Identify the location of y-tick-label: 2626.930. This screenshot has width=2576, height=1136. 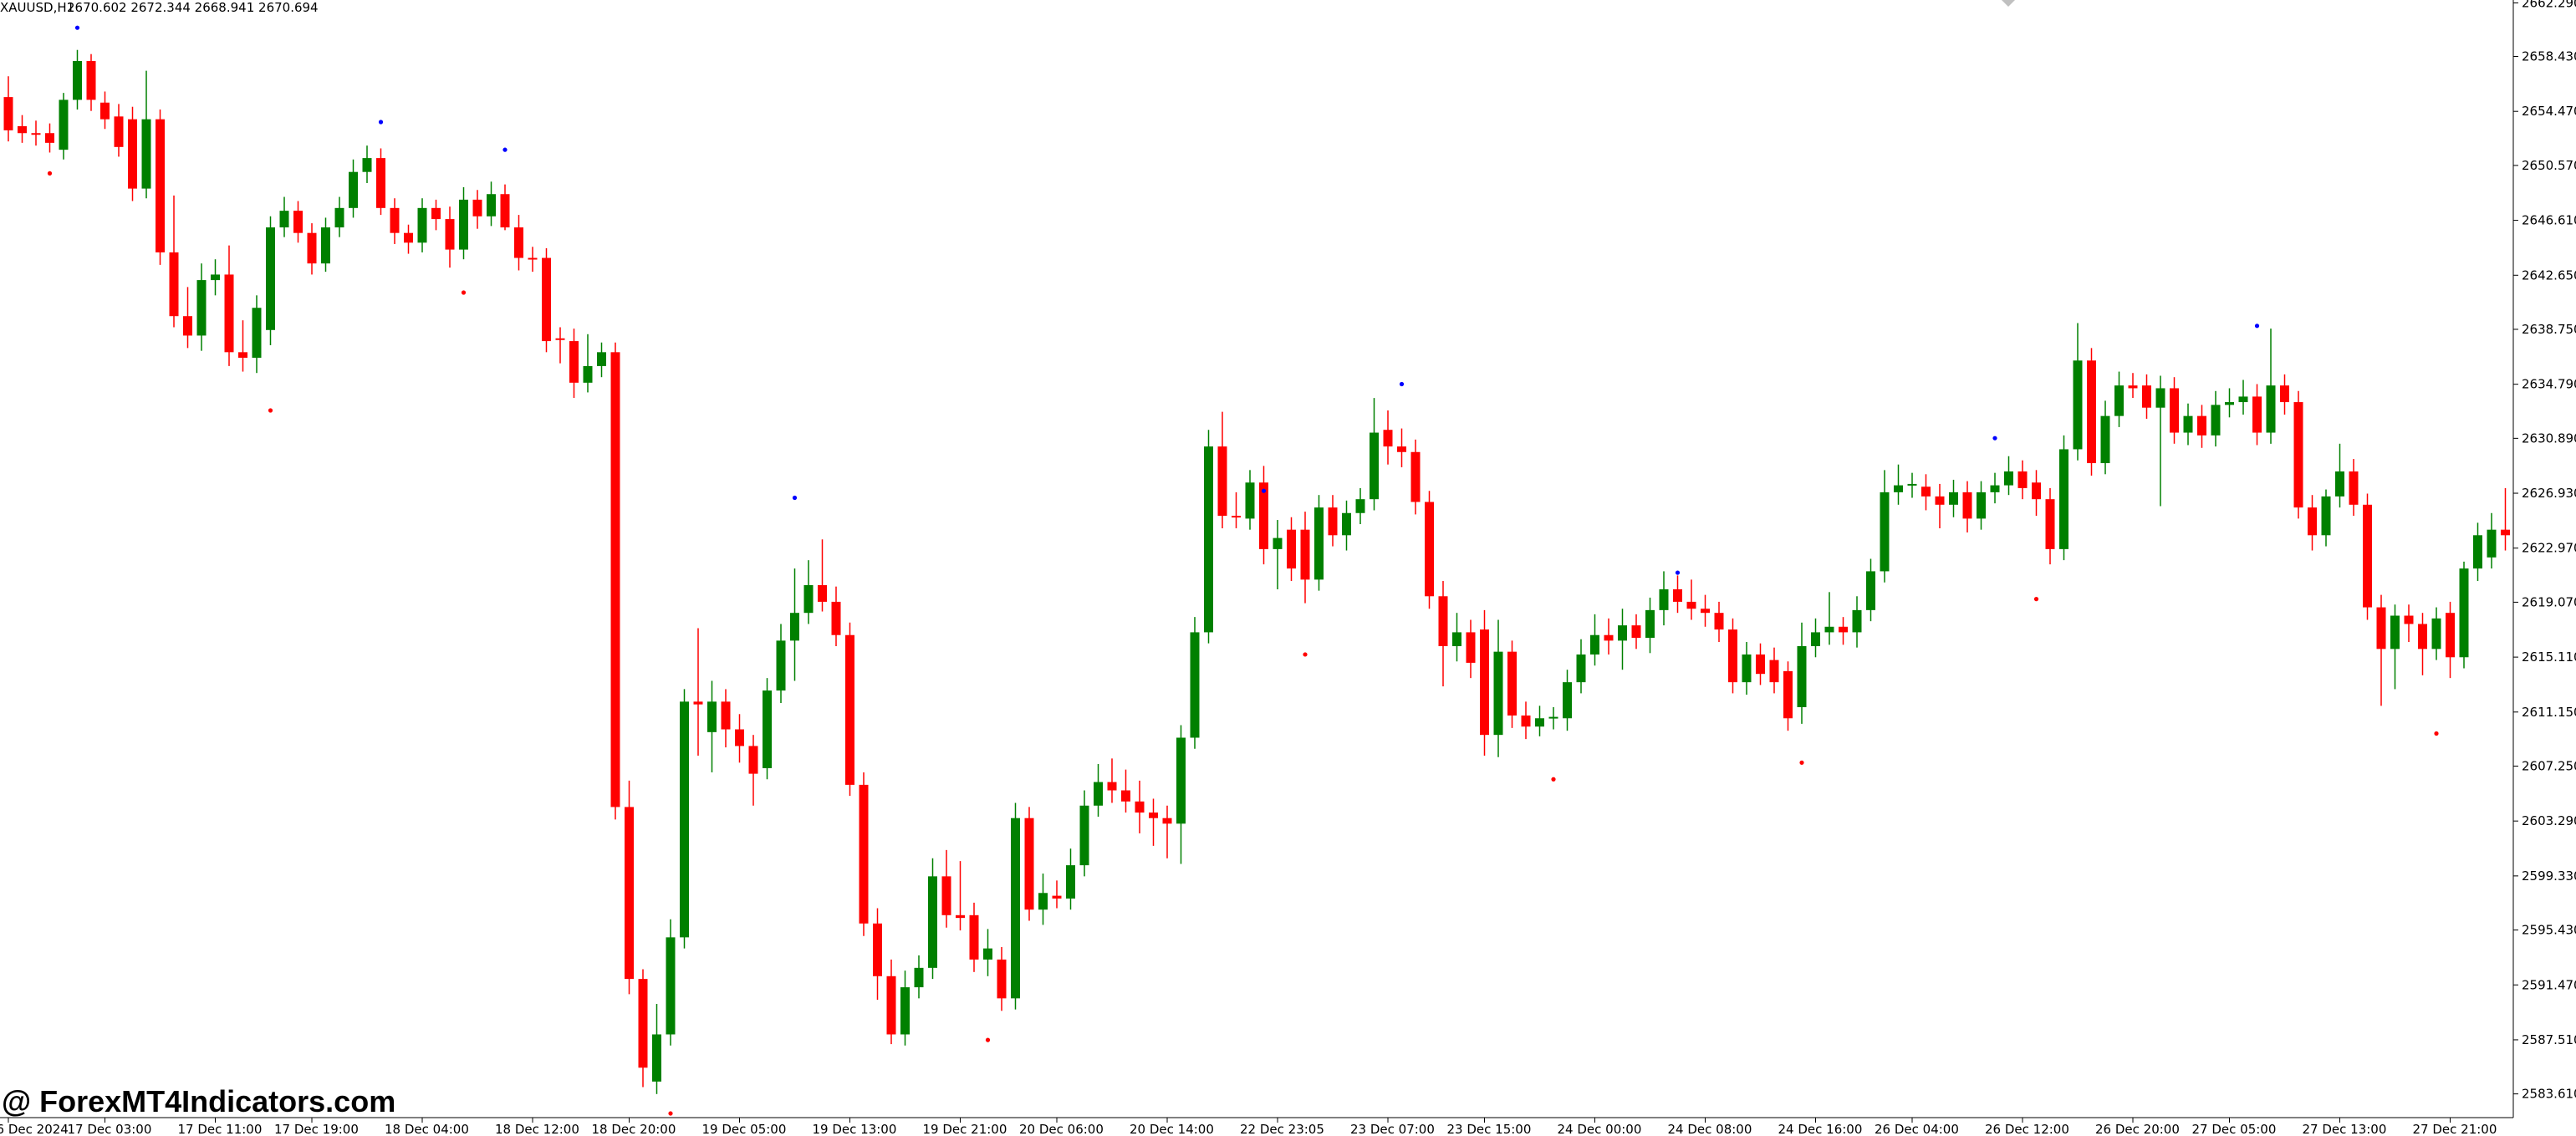
(2549, 493).